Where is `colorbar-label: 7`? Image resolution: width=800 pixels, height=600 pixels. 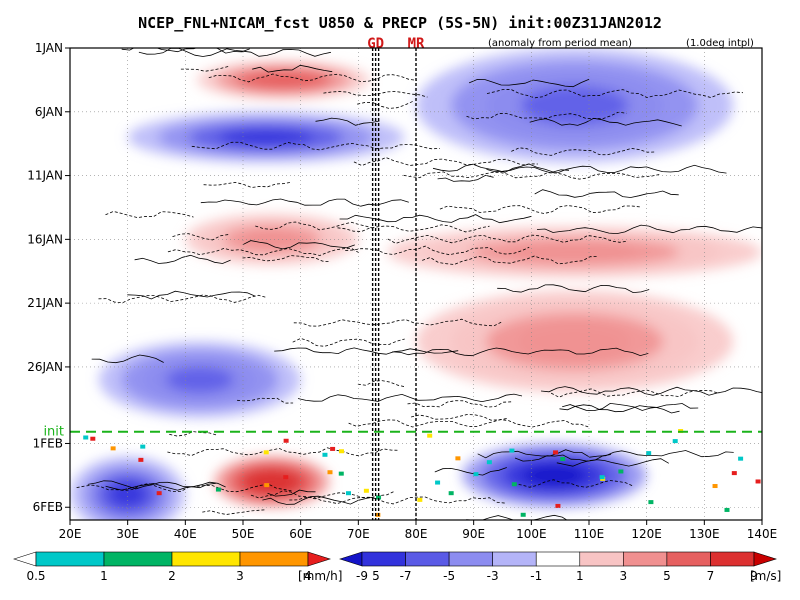
colorbar-label: 7 is located at coordinates (711, 576).